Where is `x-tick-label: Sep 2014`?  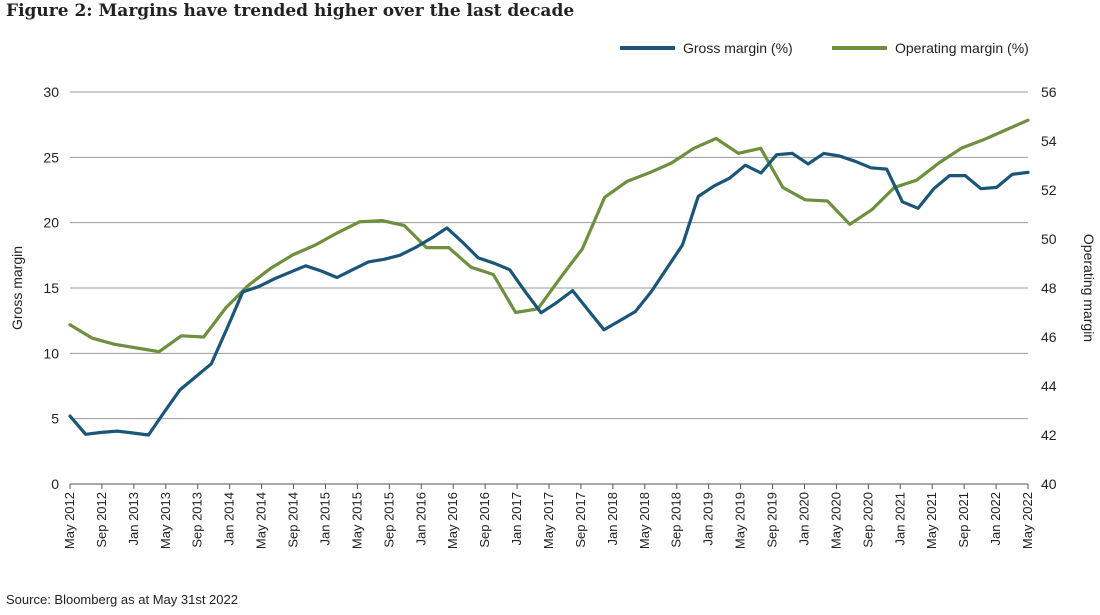 x-tick-label: Sep 2014 is located at coordinates (293, 520).